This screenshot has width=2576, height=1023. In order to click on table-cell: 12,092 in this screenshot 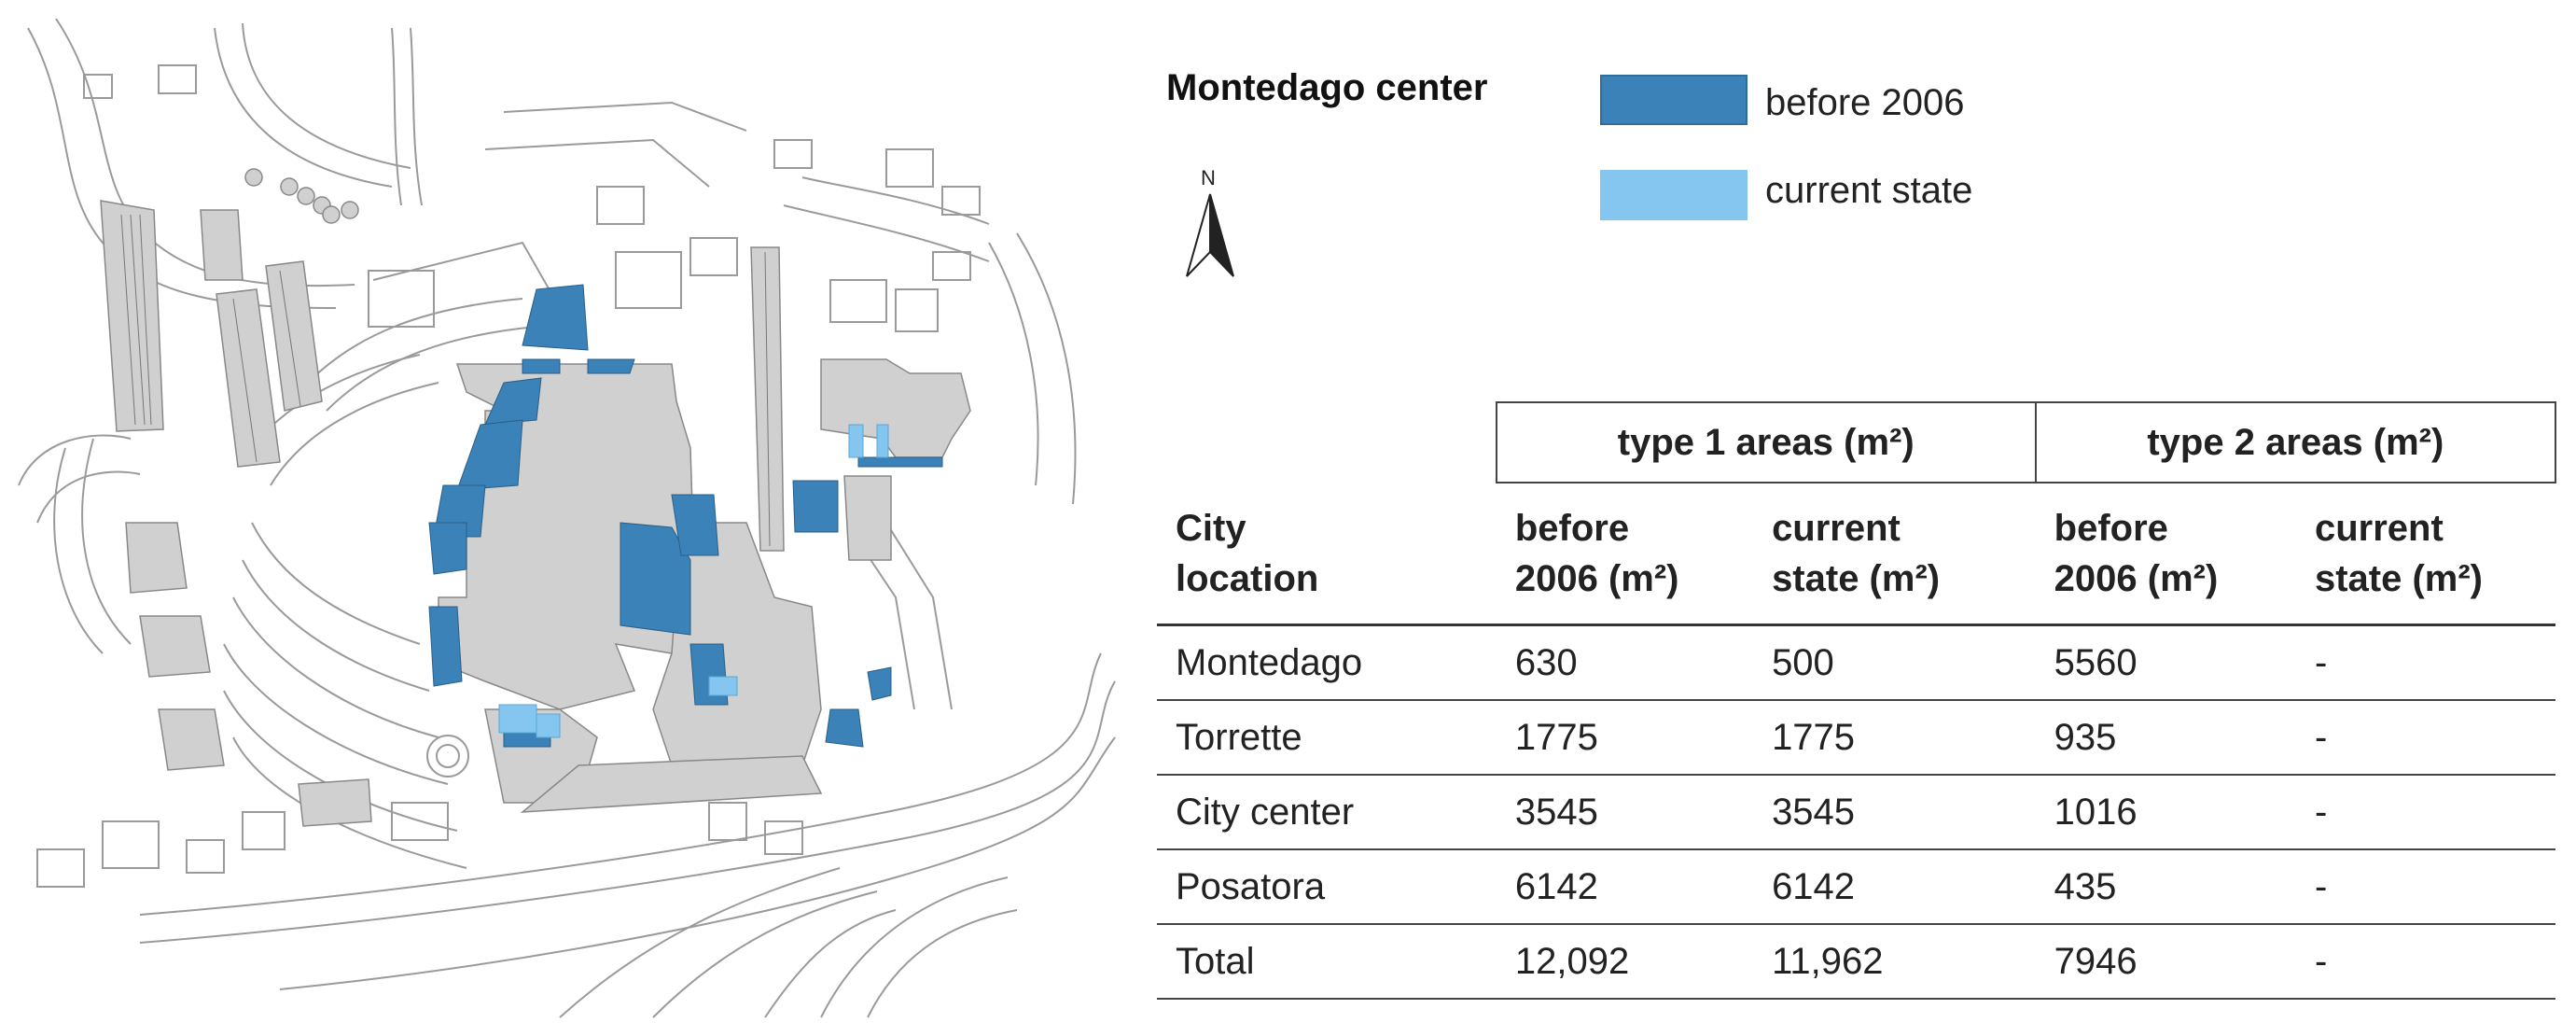, I will do `click(1625, 962)`.